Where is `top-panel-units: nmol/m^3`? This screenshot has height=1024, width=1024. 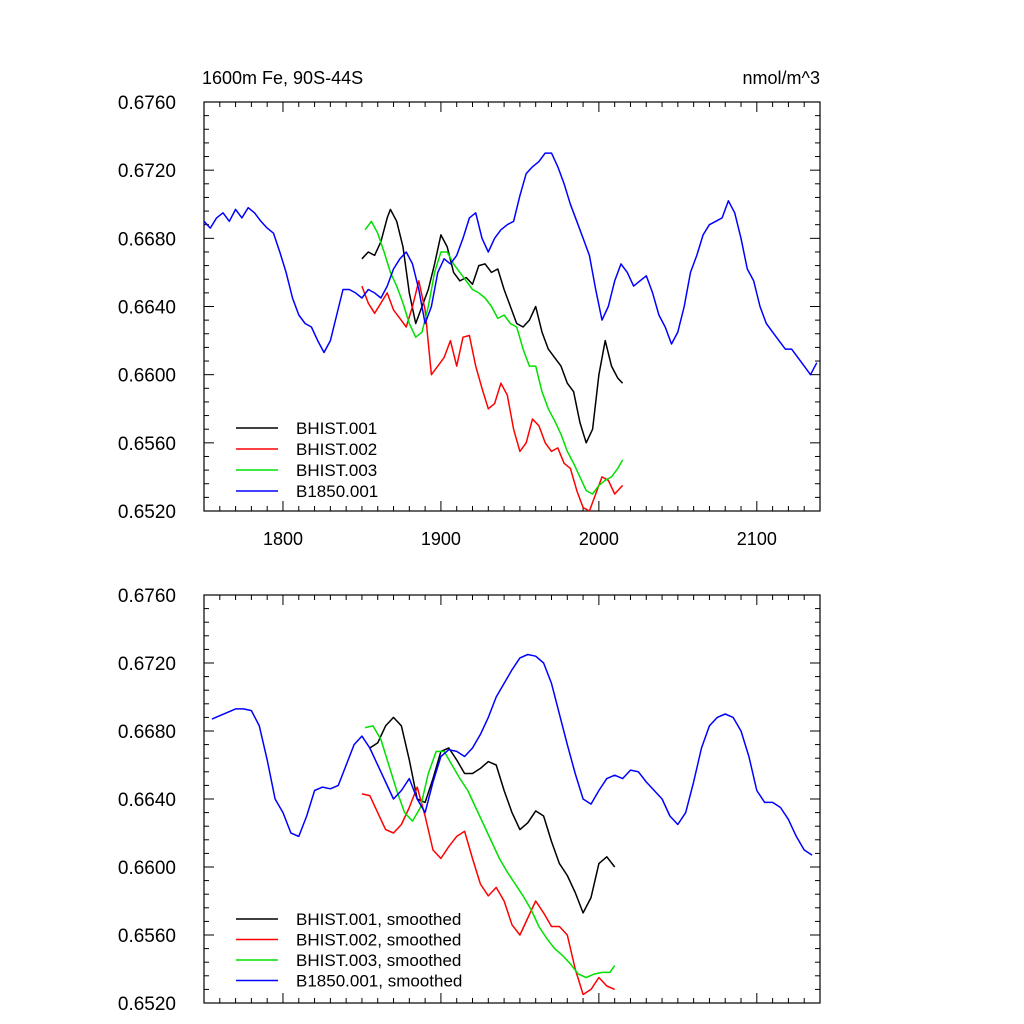
top-panel-units: nmol/m^3 is located at coordinates (781, 78).